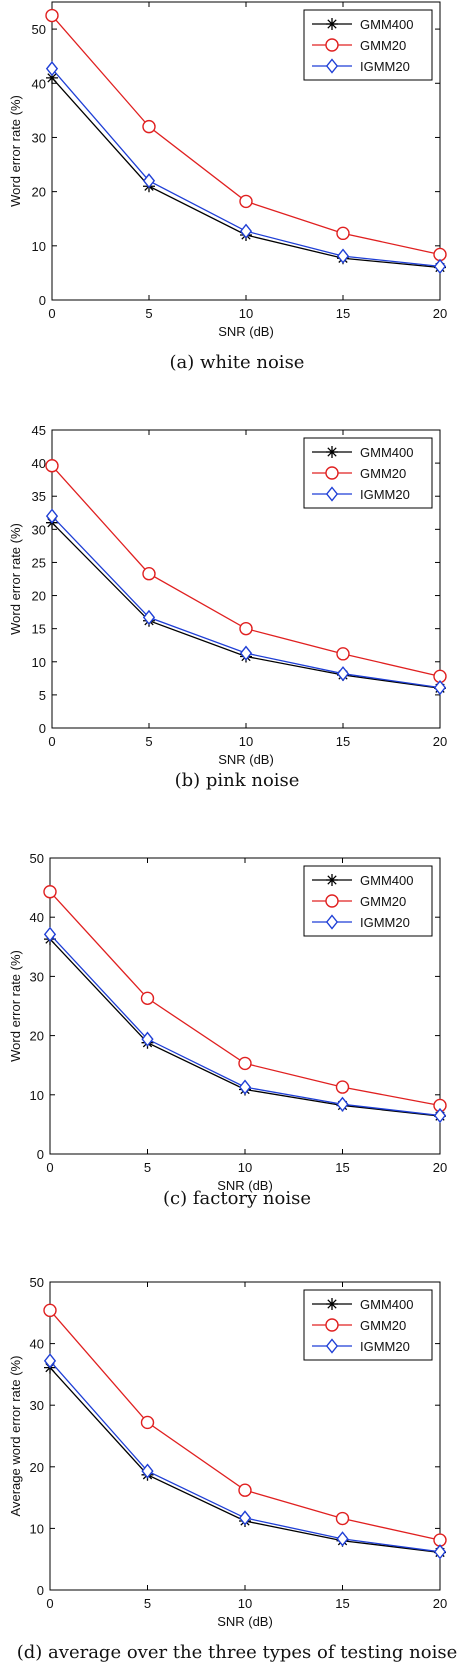 This screenshot has height=1672, width=474. What do you see at coordinates (332, 1304) in the screenshot?
I see `legend-marker-d-gmm400` at bounding box center [332, 1304].